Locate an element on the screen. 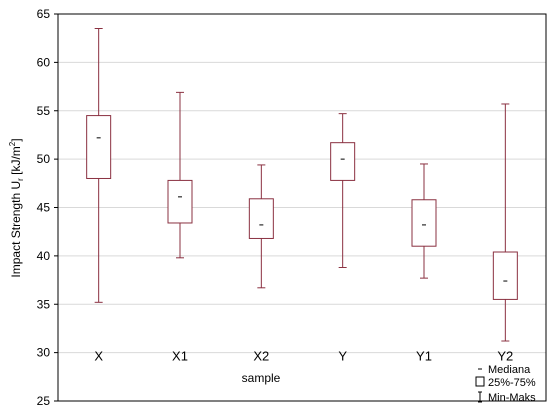 The image size is (550, 417). legend-box-item: 25%-75% is located at coordinates (505, 382).